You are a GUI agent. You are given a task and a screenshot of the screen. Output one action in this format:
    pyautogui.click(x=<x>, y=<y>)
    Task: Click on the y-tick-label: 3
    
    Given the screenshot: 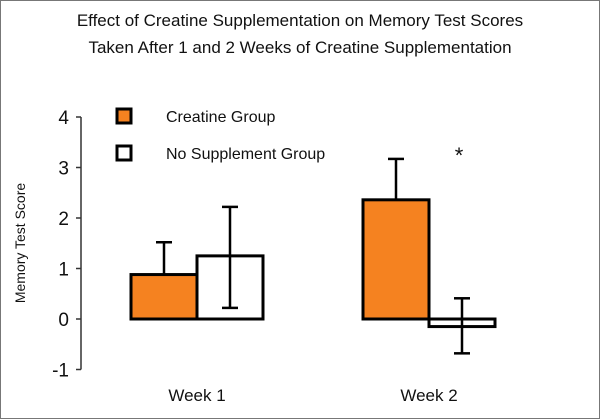 What is the action you would take?
    pyautogui.click(x=63, y=169)
    